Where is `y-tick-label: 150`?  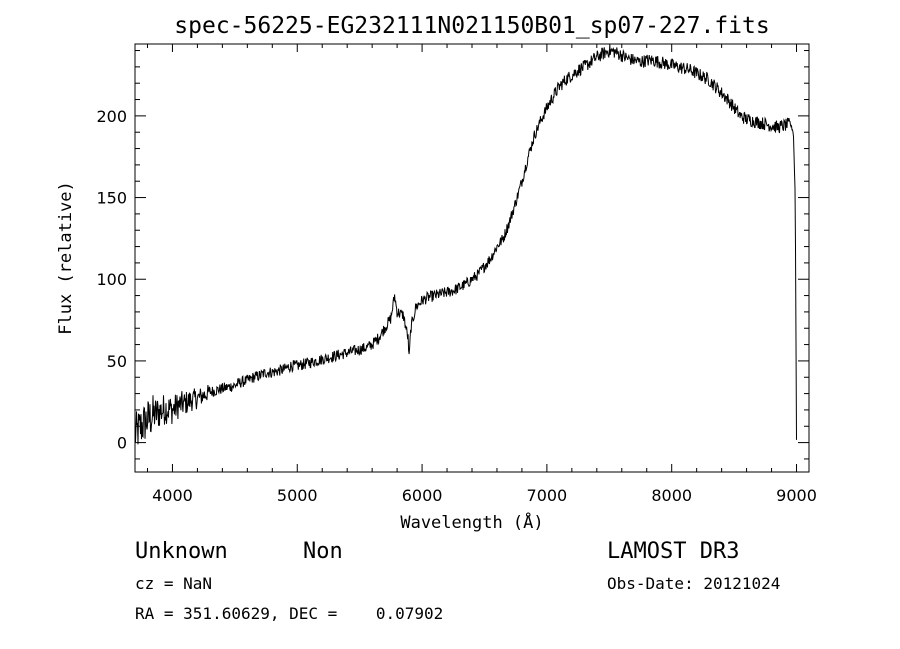 y-tick-label: 150 is located at coordinates (111, 198).